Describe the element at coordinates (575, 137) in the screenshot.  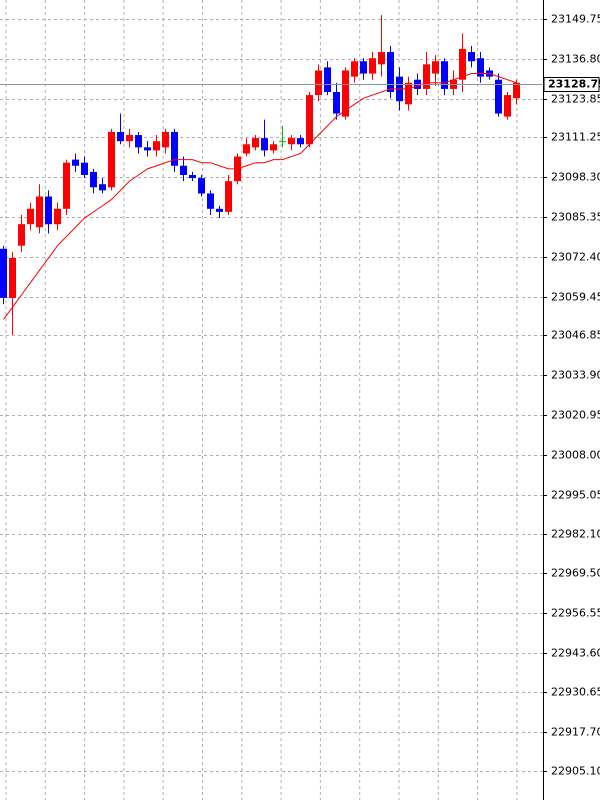
I see `y-tick-label: 23111.25` at that location.